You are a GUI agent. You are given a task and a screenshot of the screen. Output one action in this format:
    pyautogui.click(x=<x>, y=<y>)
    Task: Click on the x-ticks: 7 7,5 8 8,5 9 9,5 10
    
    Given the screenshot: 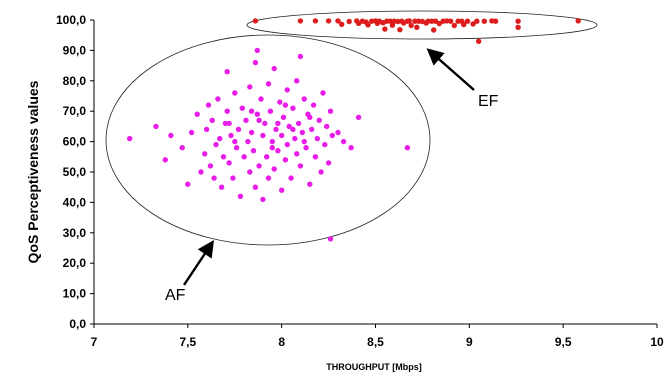 What is the action you would take?
    pyautogui.click(x=377, y=336)
    